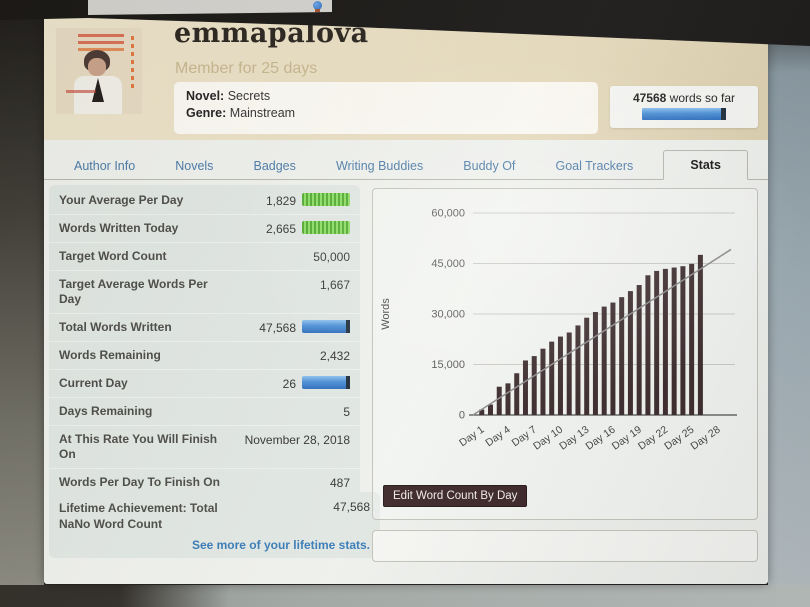  What do you see at coordinates (594, 166) in the screenshot?
I see `tab-goal-trackers: Goal Trackers` at bounding box center [594, 166].